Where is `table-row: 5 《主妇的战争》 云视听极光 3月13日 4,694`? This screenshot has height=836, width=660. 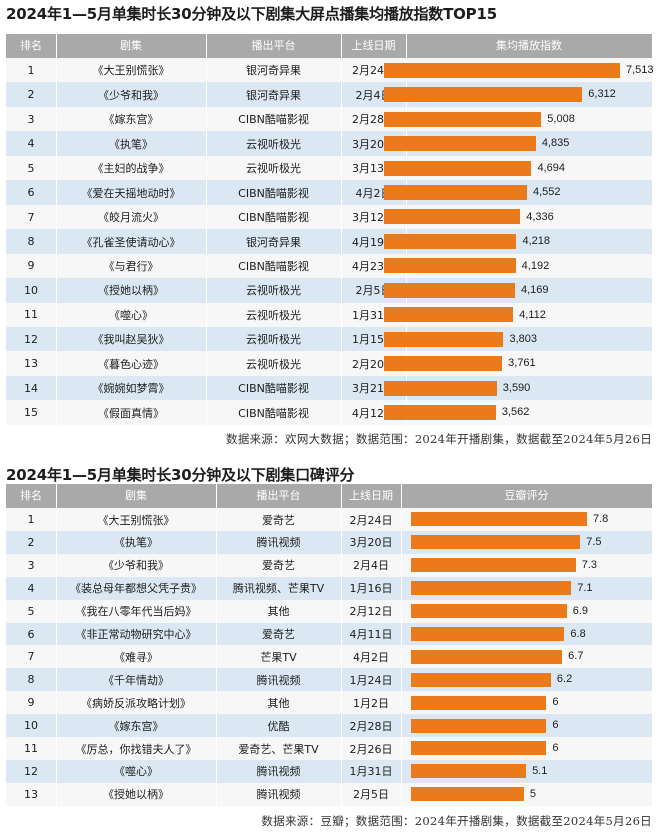 table-row: 5 《主妇的战争》 云视听极光 3月13日 4,694 is located at coordinates (329, 168).